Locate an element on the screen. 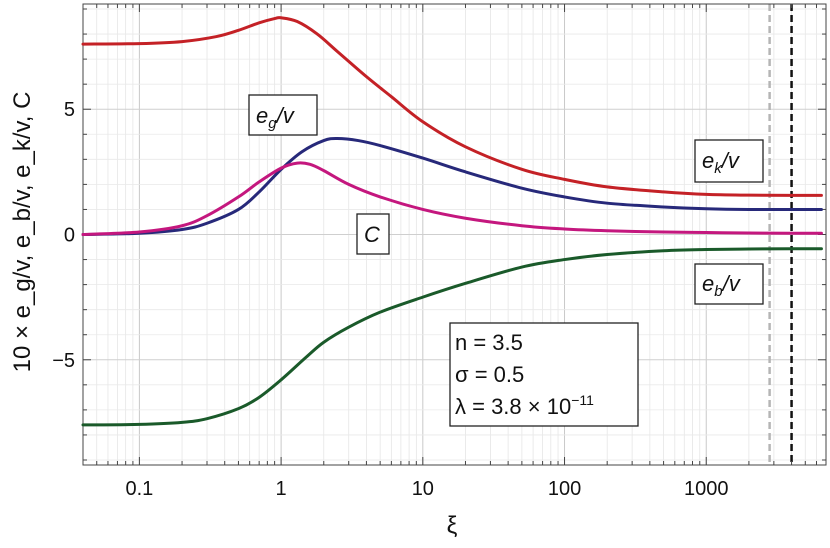 This screenshot has height=548, width=830. annotation-c: C is located at coordinates (373, 234).